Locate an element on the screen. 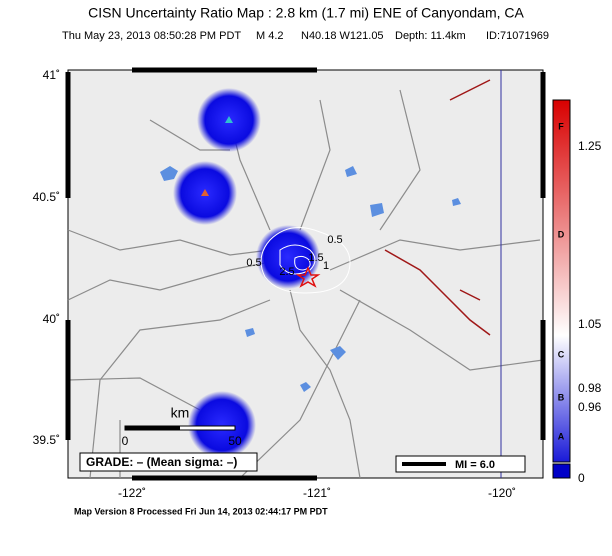 The height and width of the screenshot is (556, 612). legend-box is located at coordinates (460, 464).